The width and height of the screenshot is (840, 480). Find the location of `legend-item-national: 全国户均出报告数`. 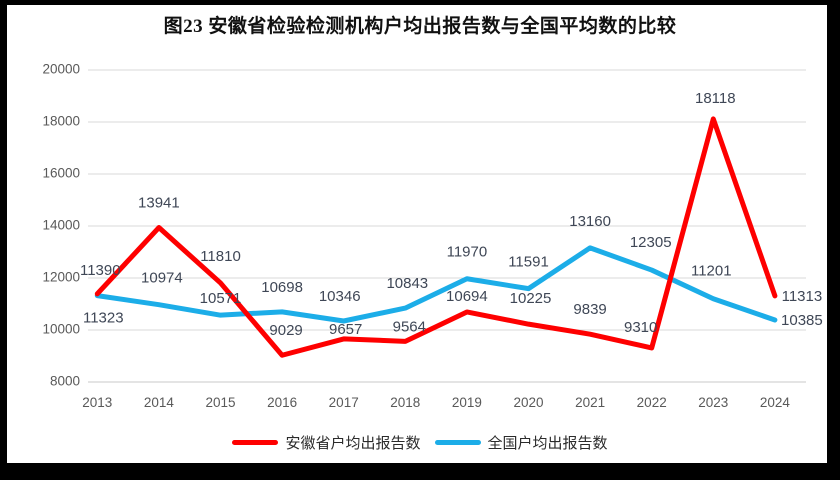

legend-item-national: 全国户均出报告数 is located at coordinates (521, 442).